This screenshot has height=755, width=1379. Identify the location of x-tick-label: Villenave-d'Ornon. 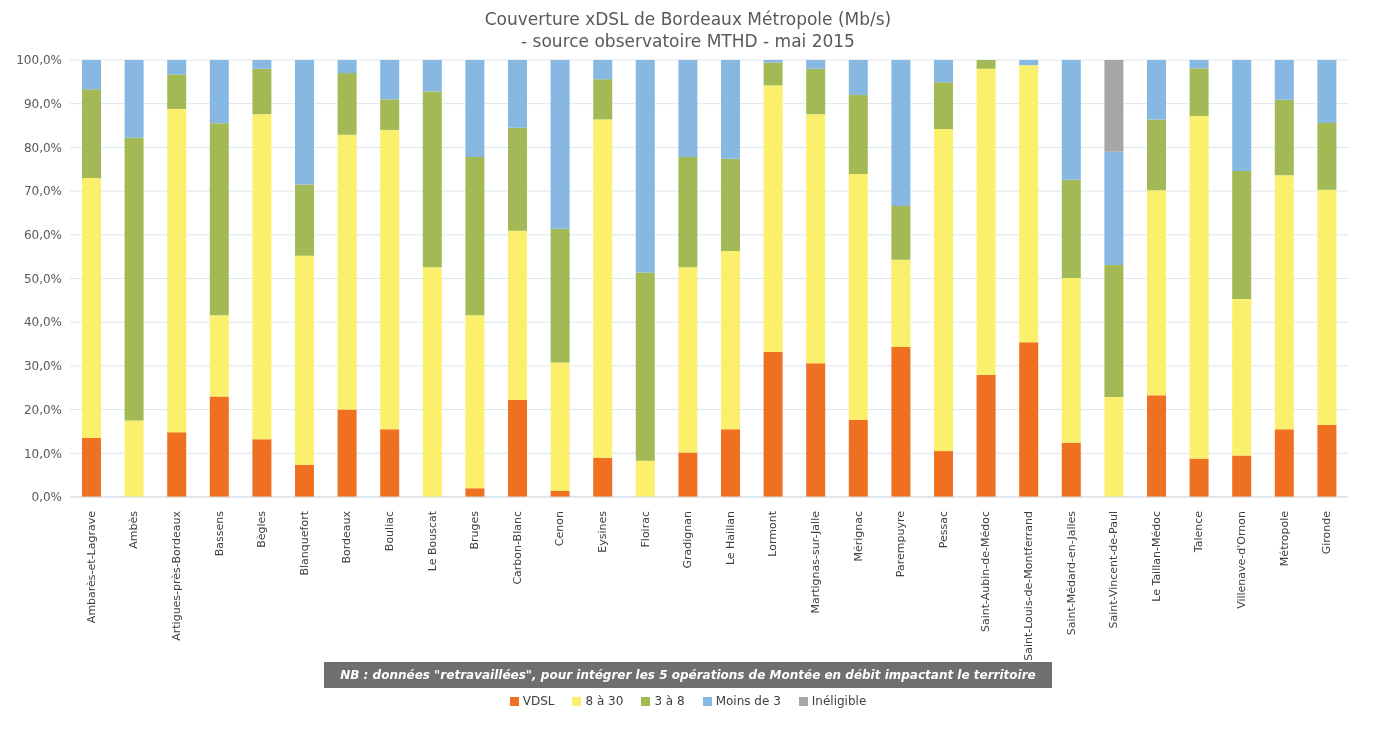
(1241, 559).